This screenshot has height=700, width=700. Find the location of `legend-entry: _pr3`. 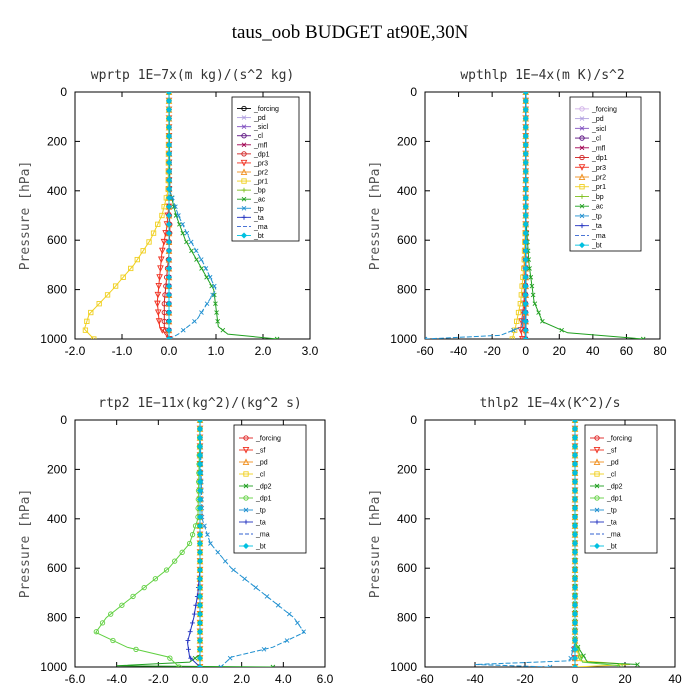

legend-entry: _pr3 is located at coordinates (252, 163).